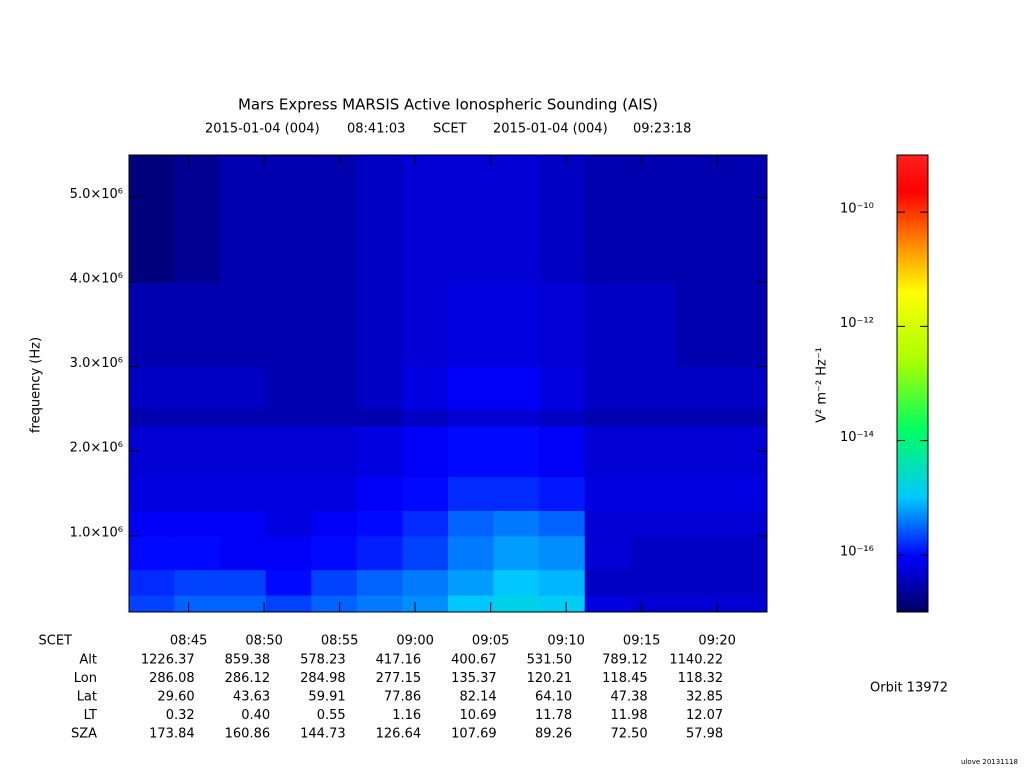  What do you see at coordinates (704, 715) in the screenshot?
I see `ephemeris-value: 12.07` at bounding box center [704, 715].